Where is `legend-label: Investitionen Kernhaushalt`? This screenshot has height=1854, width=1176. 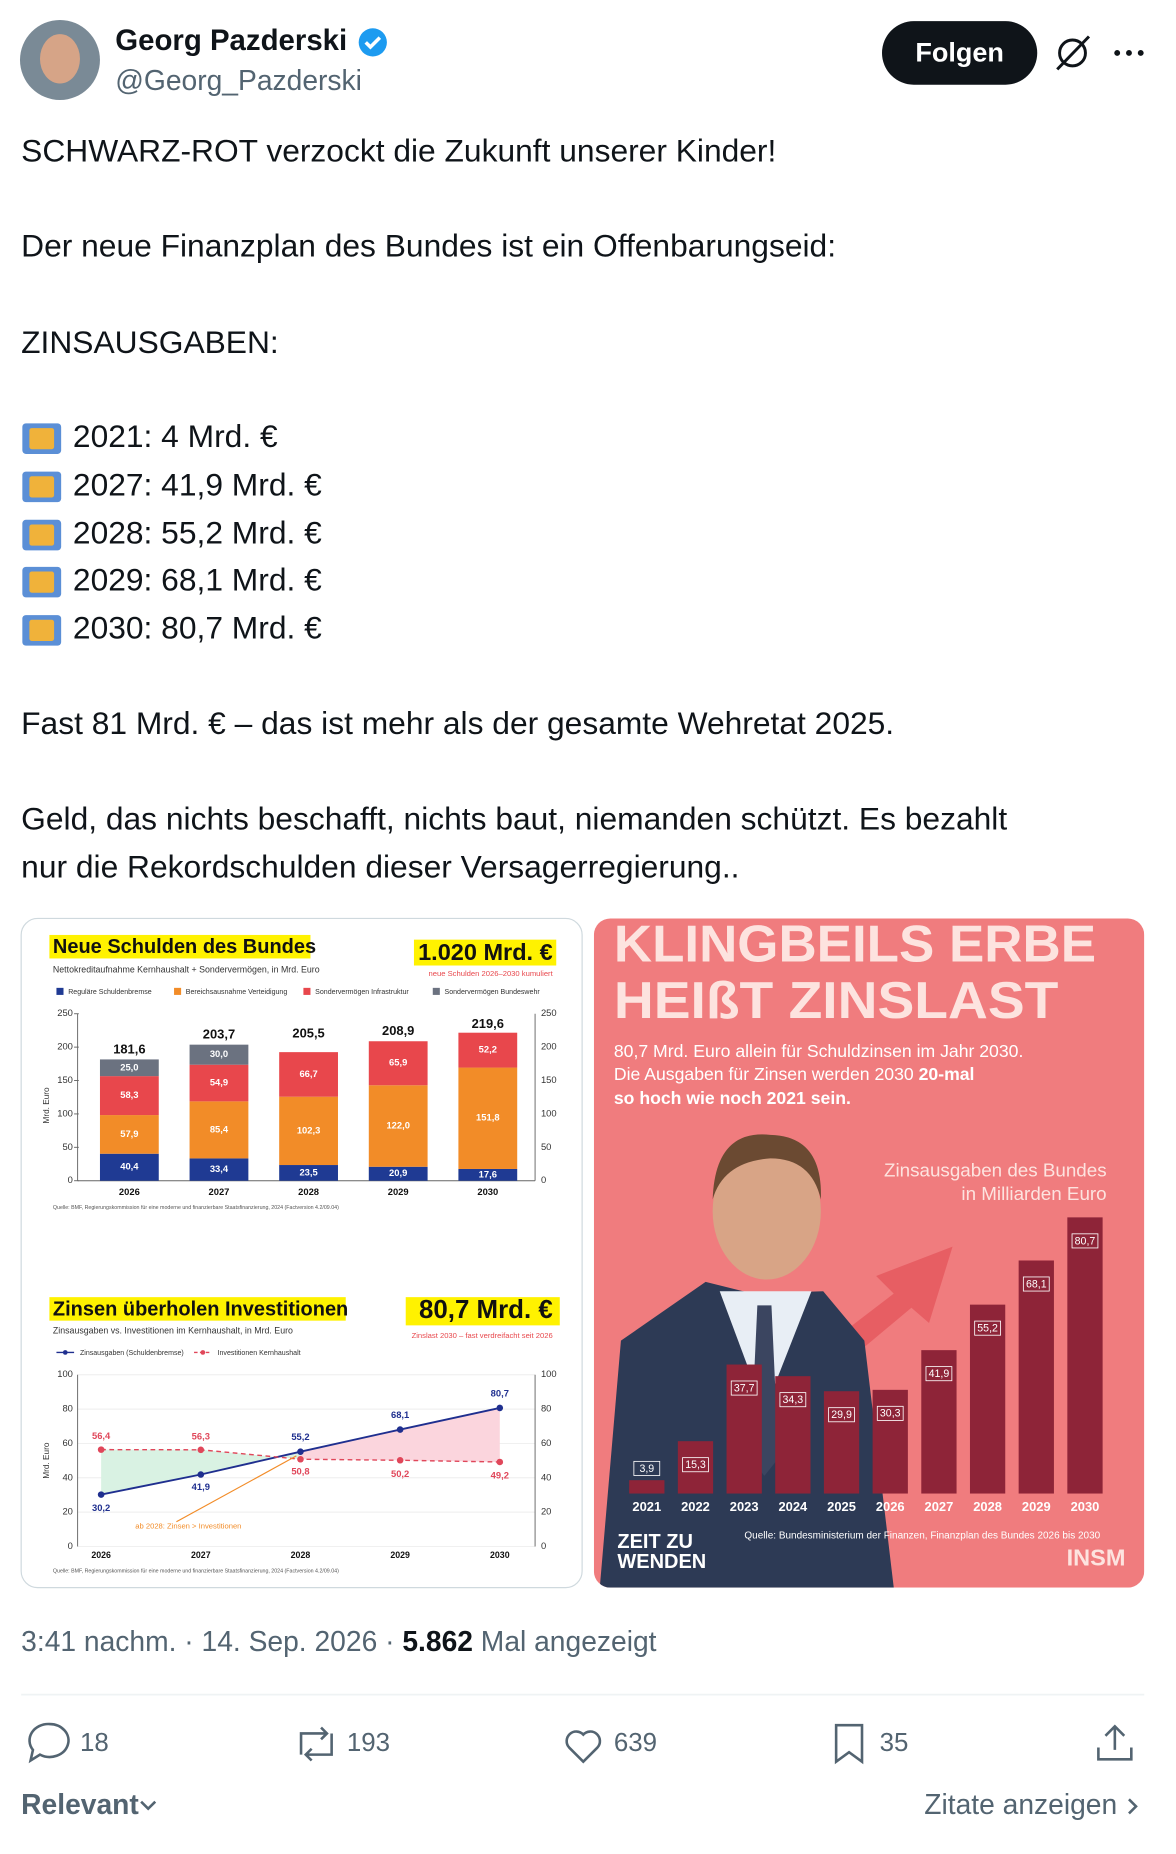
legend-label: Investitionen Kernhaushalt is located at coordinates (259, 1353).